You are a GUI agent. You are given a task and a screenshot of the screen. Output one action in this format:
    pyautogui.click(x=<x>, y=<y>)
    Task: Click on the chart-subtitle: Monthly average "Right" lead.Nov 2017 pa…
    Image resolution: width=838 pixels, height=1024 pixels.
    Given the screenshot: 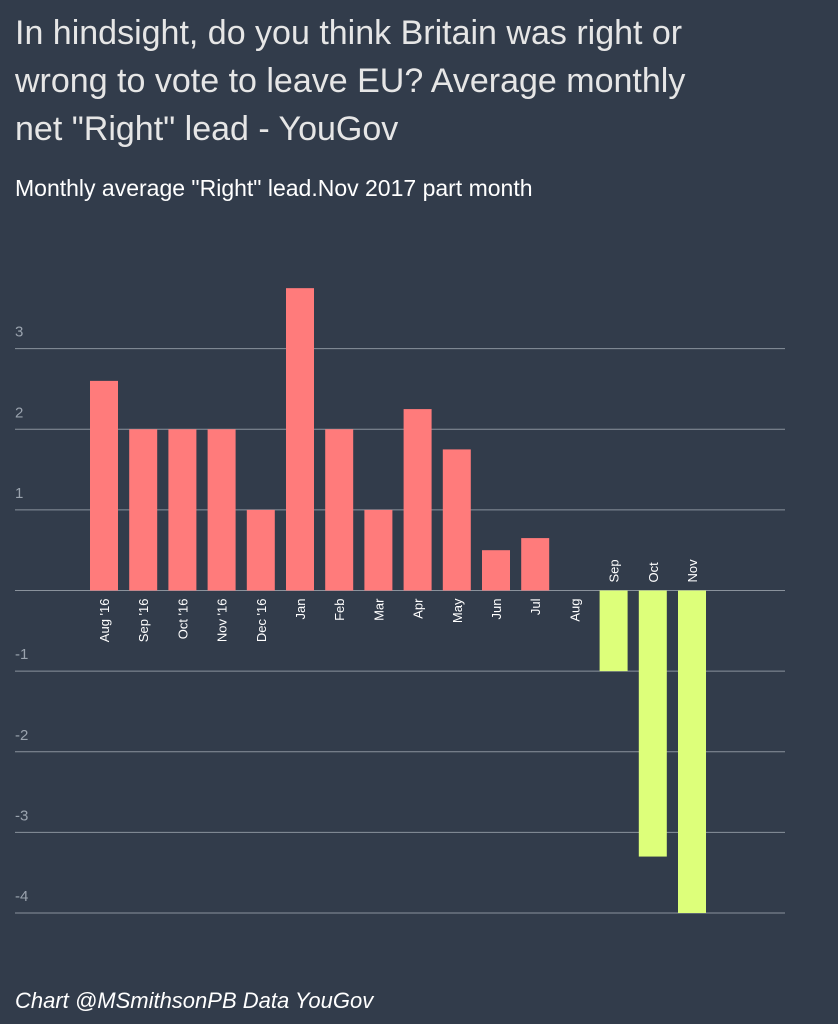 What is the action you would take?
    pyautogui.click(x=274, y=188)
    